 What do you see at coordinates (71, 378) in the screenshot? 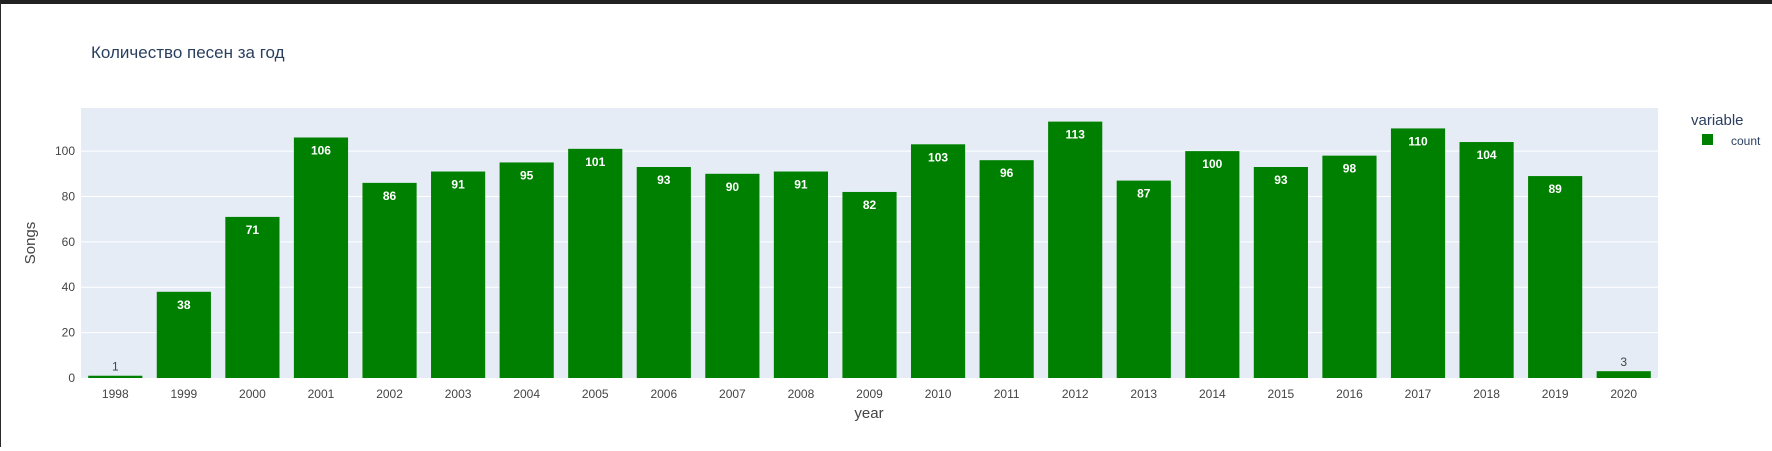
I see `y-tick-label: 0` at bounding box center [71, 378].